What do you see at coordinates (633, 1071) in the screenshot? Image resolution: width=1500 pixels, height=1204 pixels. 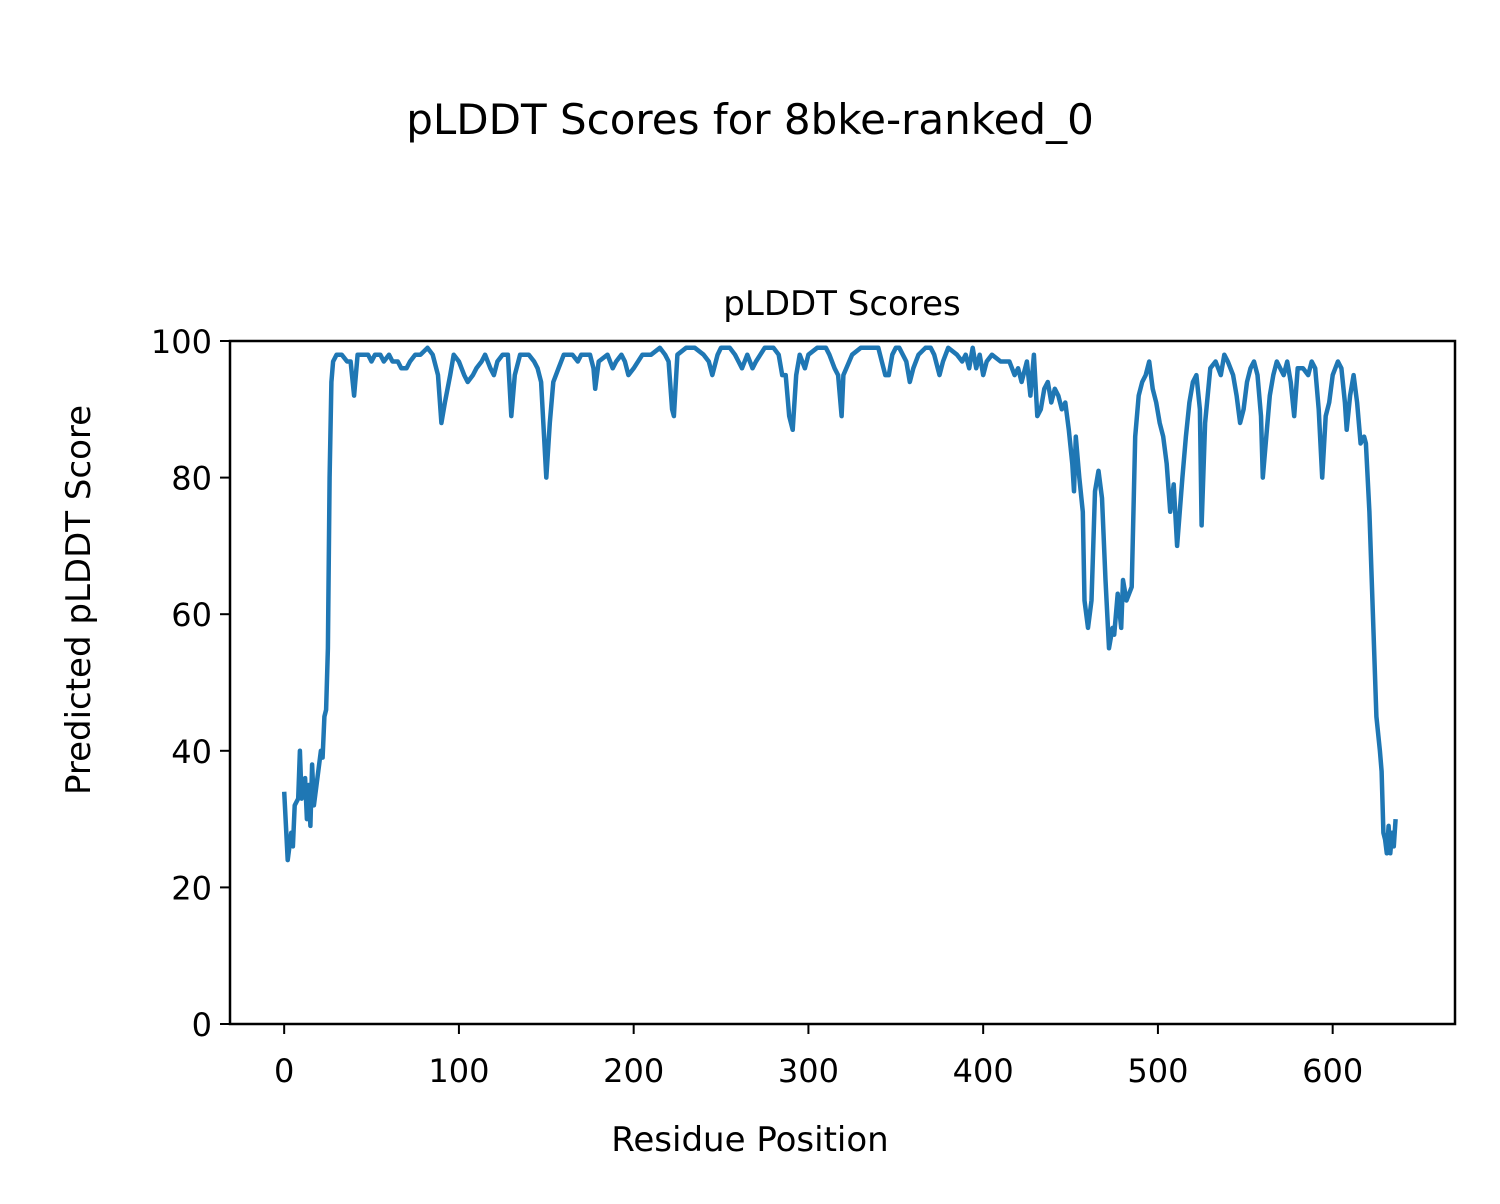 I see `x-tick-label: 200` at bounding box center [633, 1071].